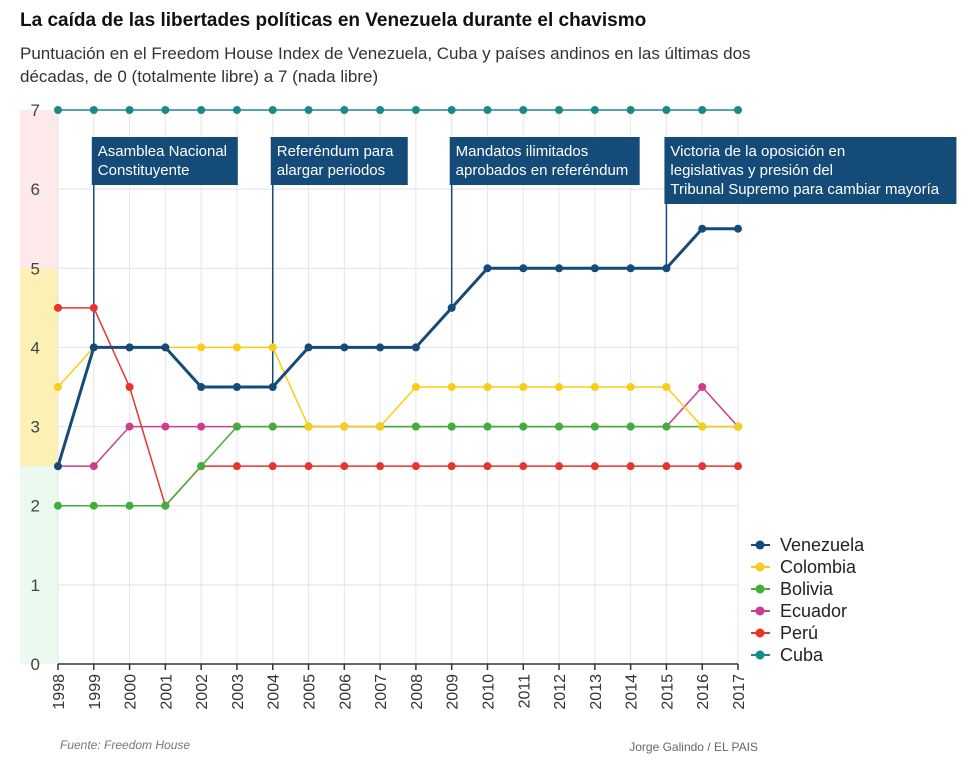  What do you see at coordinates (345, 692) in the screenshot?
I see `x-tick-label: 2006` at bounding box center [345, 692].